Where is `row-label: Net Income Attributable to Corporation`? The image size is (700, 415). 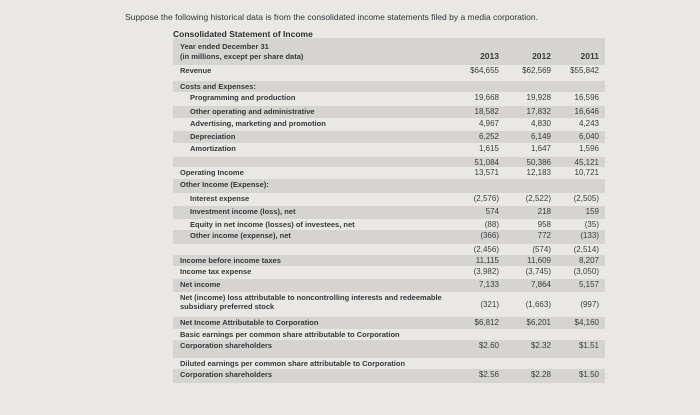
row-label: Net Income Attributable to Corporation is located at coordinates (249, 322).